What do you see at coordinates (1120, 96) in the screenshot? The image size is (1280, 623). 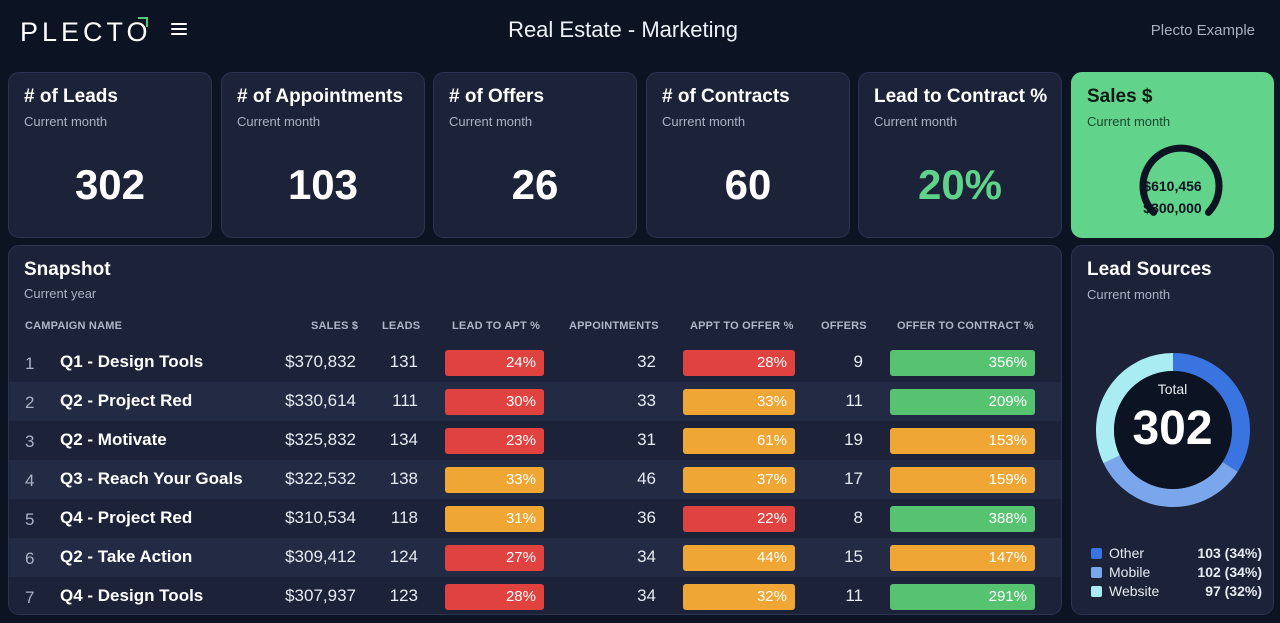 I see `card-title: Sales $` at bounding box center [1120, 96].